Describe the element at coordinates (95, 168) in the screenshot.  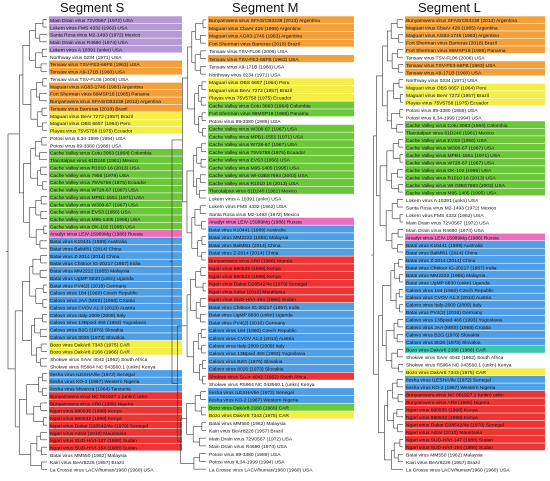
I see `leaf-label: Cache Valley virus R1010 16 (2013) USA` at that location.